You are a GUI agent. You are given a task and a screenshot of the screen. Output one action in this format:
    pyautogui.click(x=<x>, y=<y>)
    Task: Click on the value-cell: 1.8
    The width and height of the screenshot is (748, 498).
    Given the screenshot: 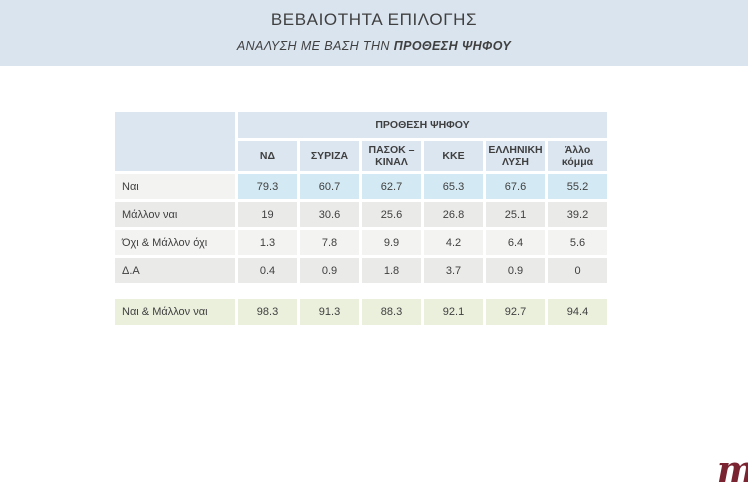 What is the action you would take?
    pyautogui.click(x=391, y=270)
    